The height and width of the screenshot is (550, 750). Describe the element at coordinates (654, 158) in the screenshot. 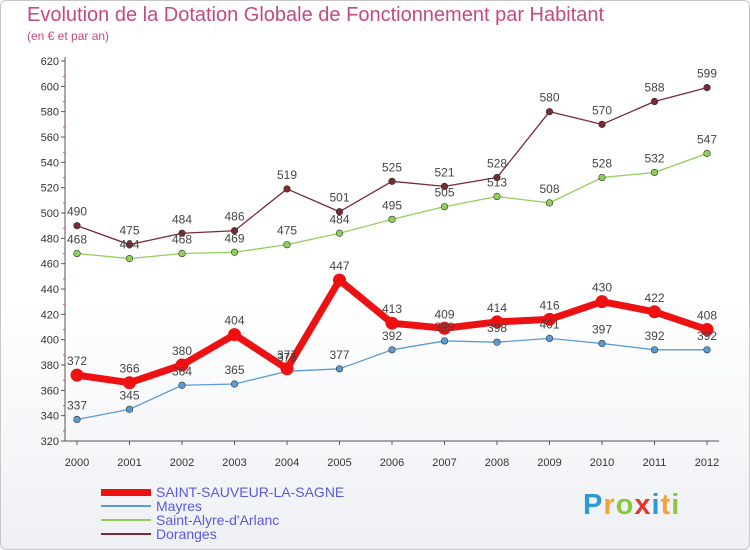

I see `data-label: 532` at that location.